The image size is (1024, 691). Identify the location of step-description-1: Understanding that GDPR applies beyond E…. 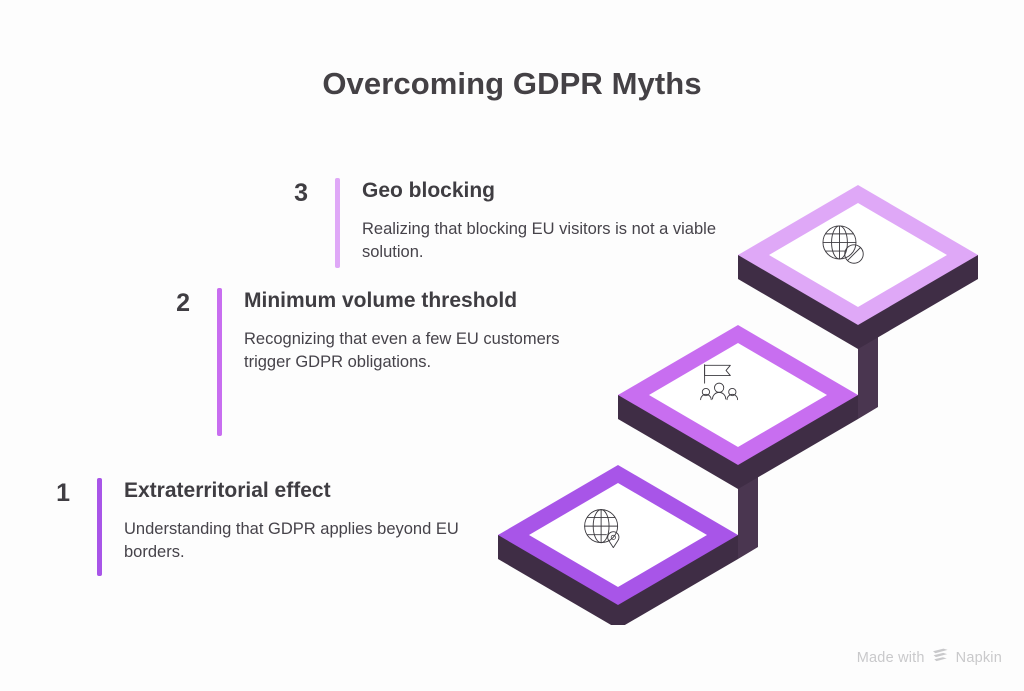
(291, 541).